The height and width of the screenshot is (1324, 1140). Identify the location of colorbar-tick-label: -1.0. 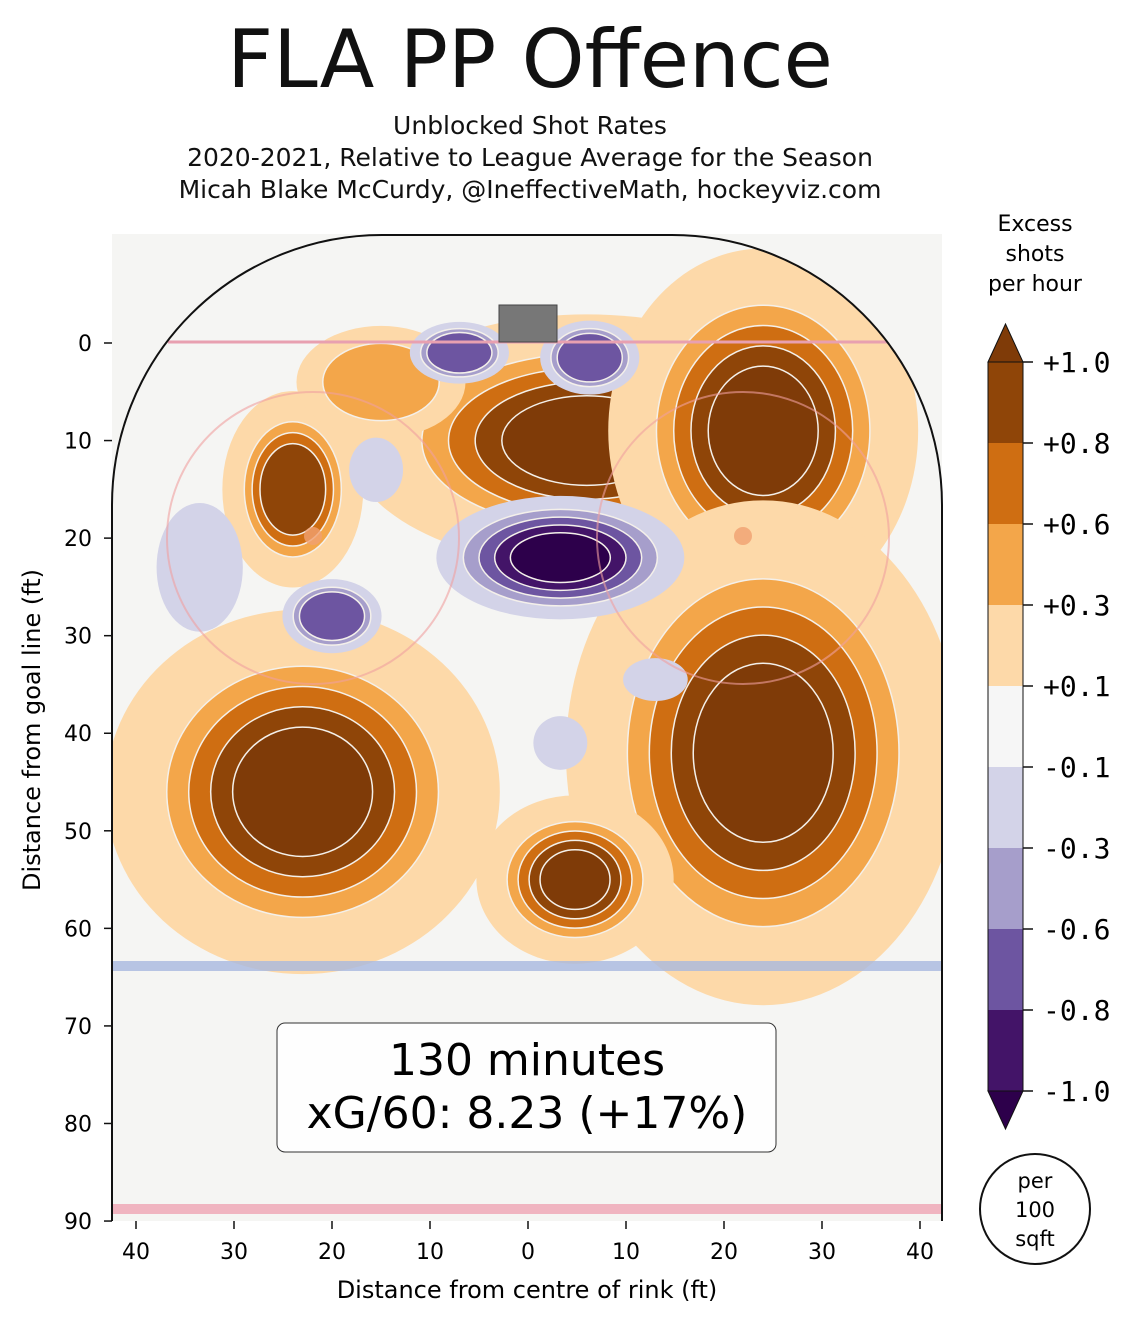
(1076, 1091).